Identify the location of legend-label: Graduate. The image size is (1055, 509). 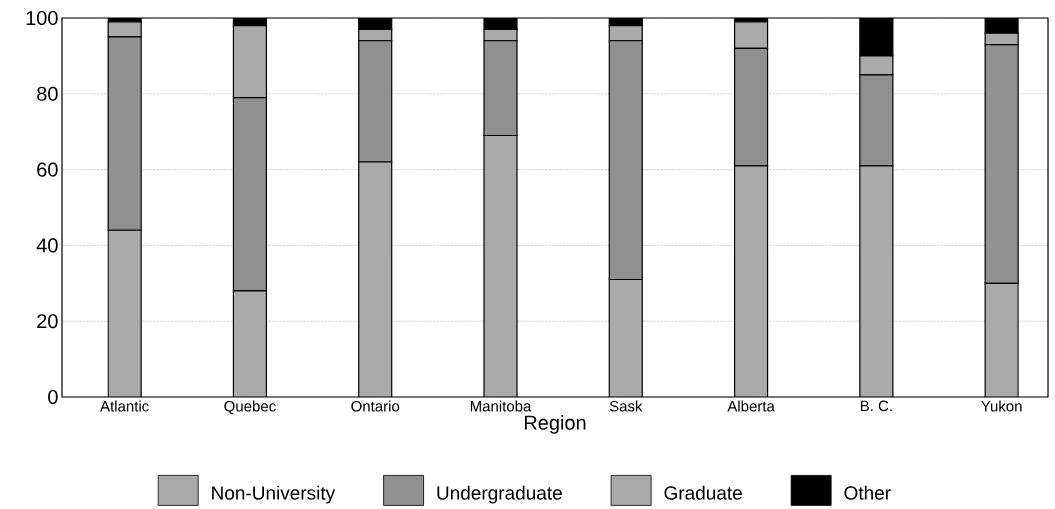
(703, 492).